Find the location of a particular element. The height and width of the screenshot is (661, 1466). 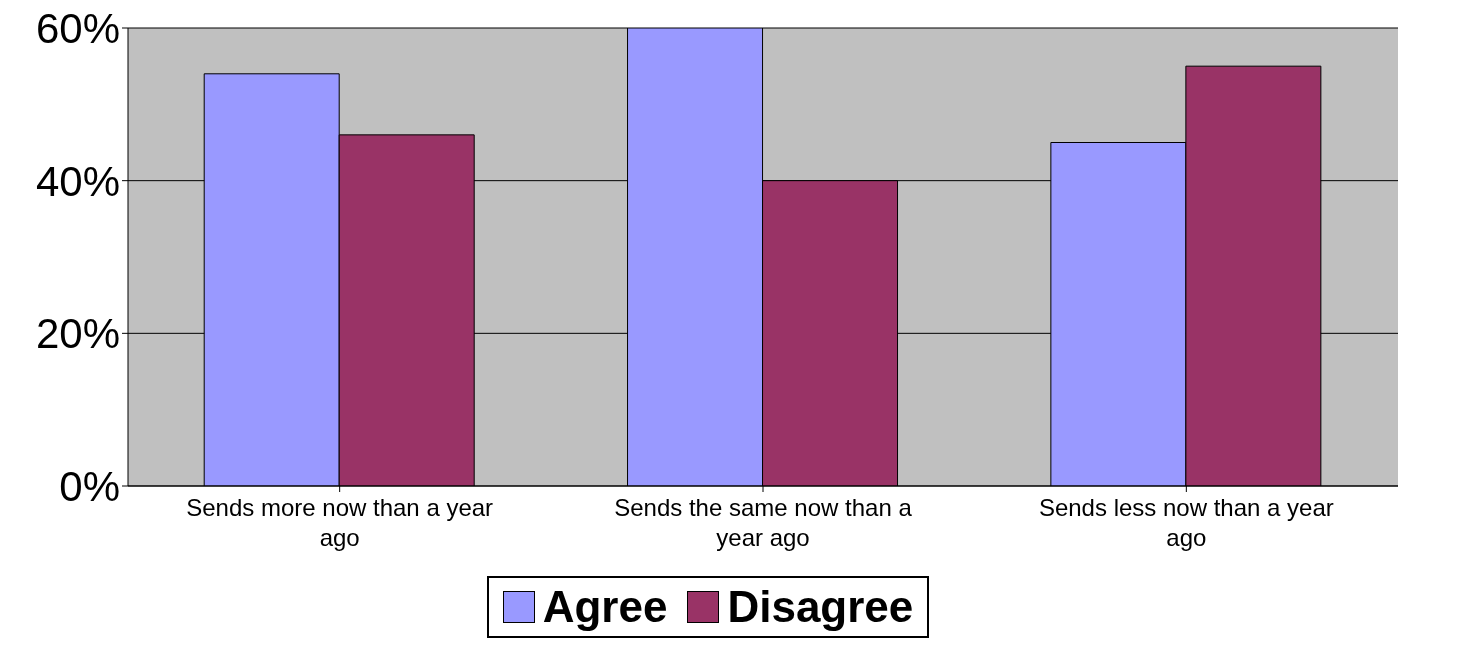

legend-label: Disagree is located at coordinates (820, 607).